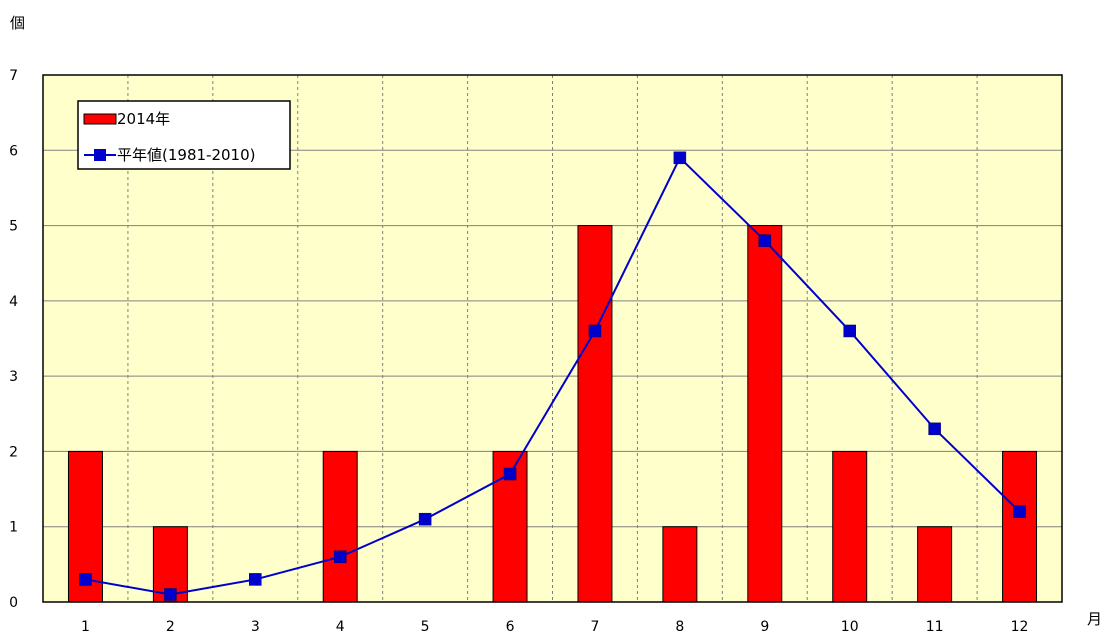 The image size is (1111, 637). I want to click on y-tick-label: 0, so click(13, 603).